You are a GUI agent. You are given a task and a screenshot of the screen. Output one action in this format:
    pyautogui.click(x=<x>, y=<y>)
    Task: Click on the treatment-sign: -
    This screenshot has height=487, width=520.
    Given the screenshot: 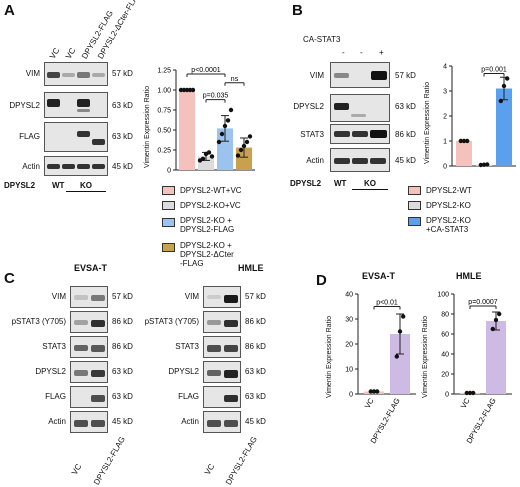 What is the action you would take?
    pyautogui.click(x=361, y=52)
    